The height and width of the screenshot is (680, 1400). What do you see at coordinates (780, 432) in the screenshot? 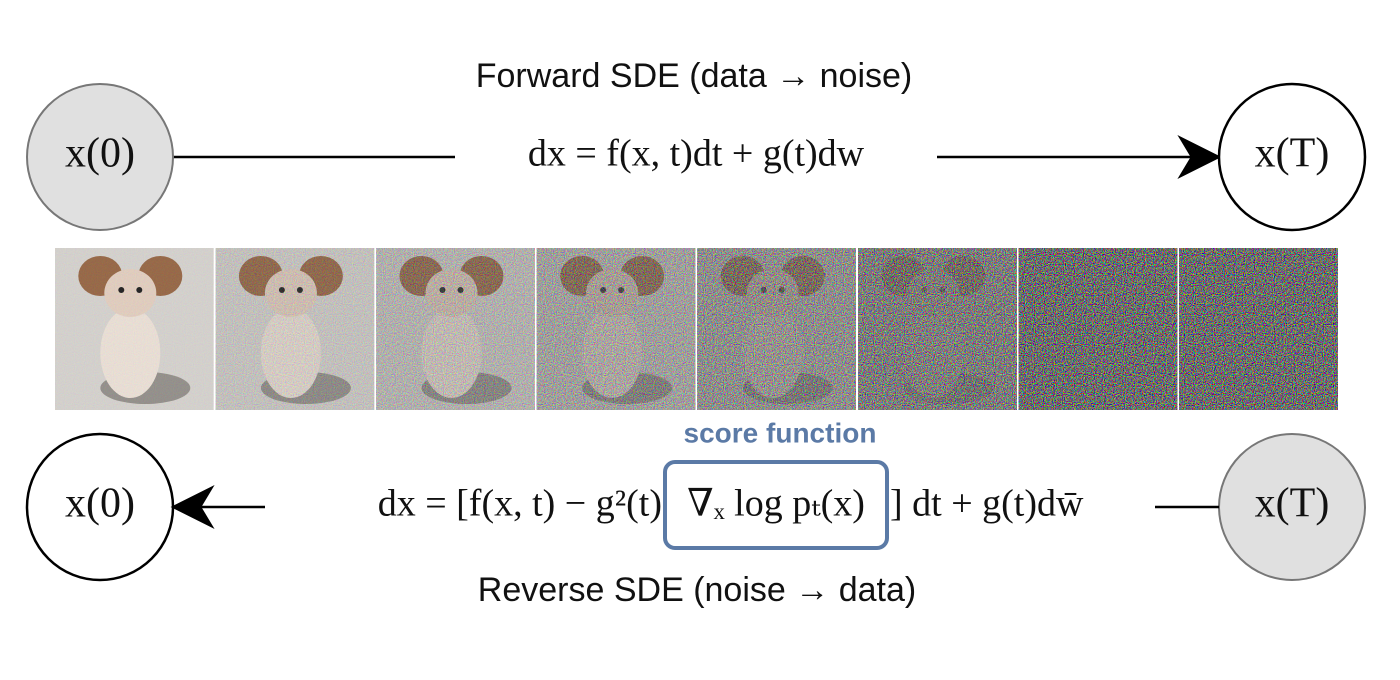
I see `score-label: score function` at bounding box center [780, 432].